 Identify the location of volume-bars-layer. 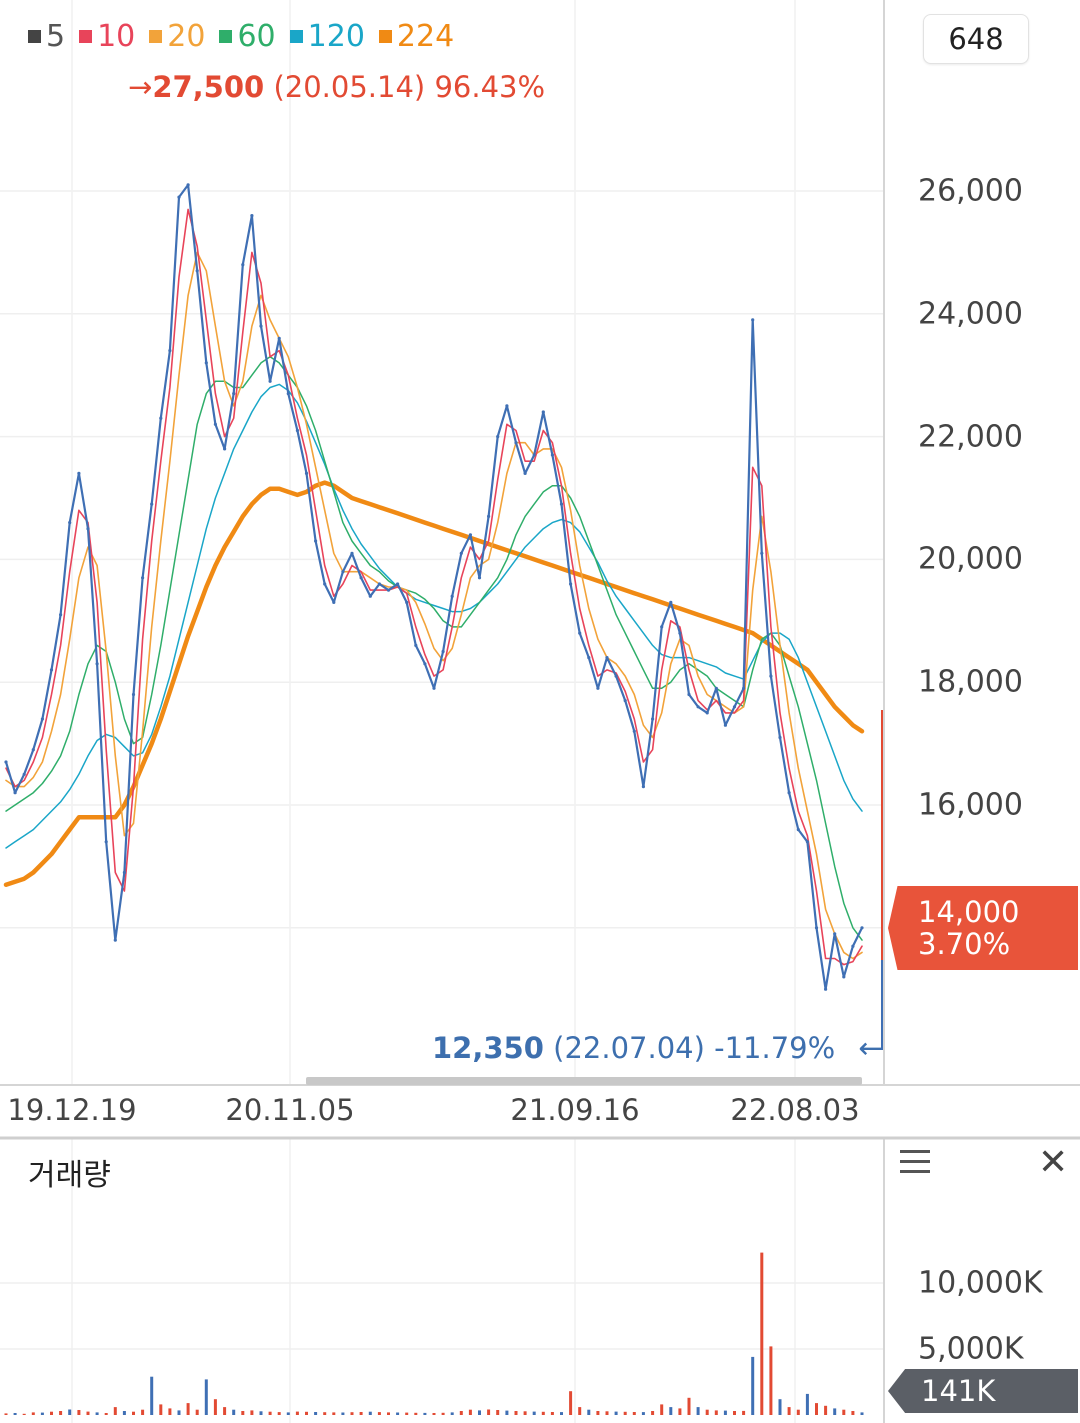
(434, 1333).